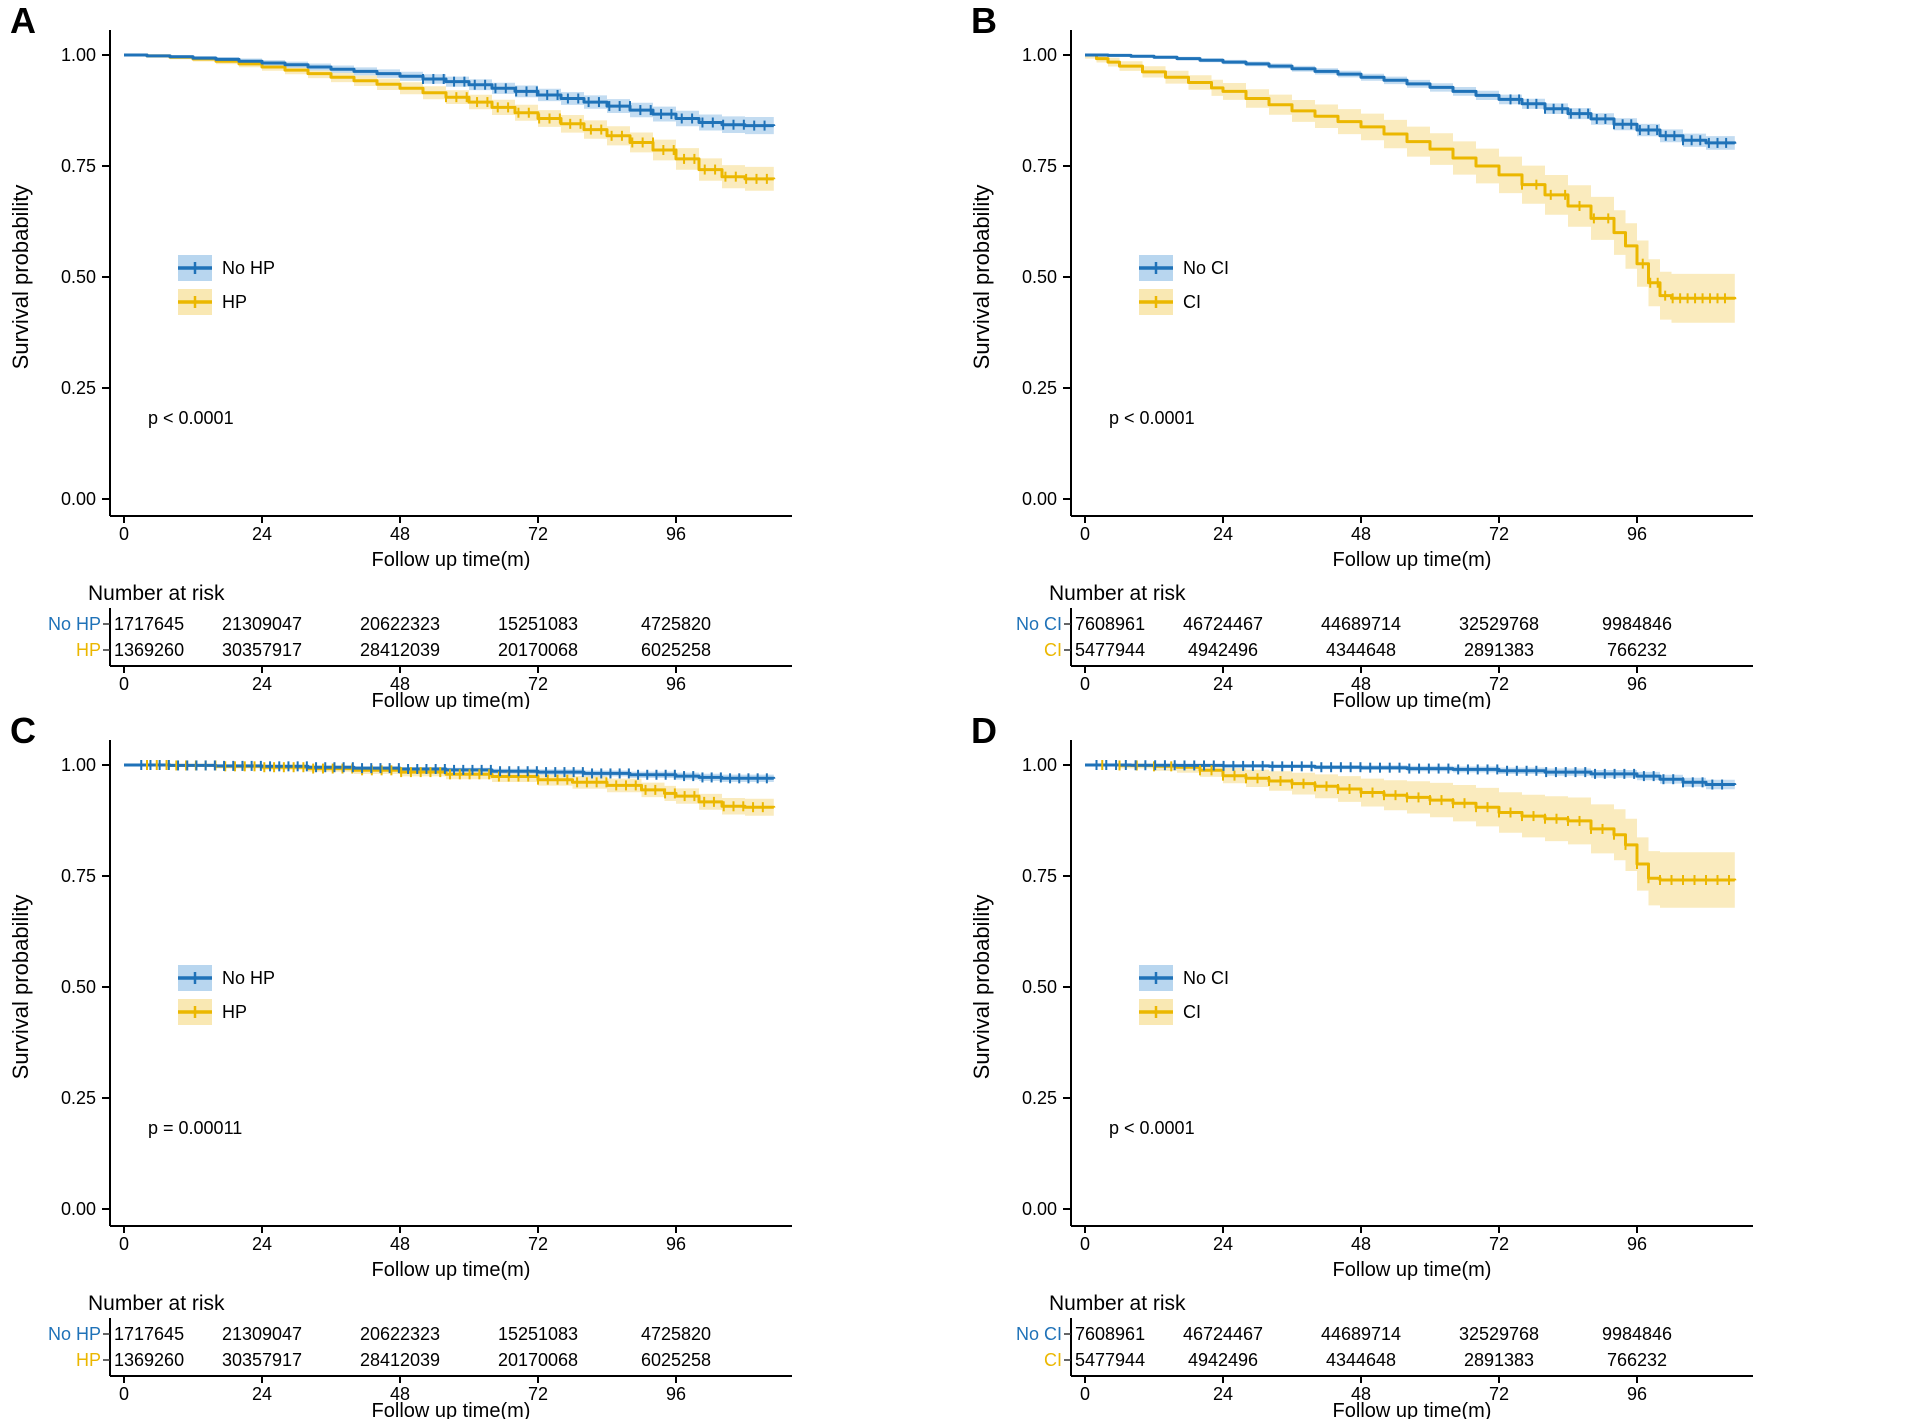 The height and width of the screenshot is (1419, 1922). I want to click on ci-band-hp, so click(449, 123).